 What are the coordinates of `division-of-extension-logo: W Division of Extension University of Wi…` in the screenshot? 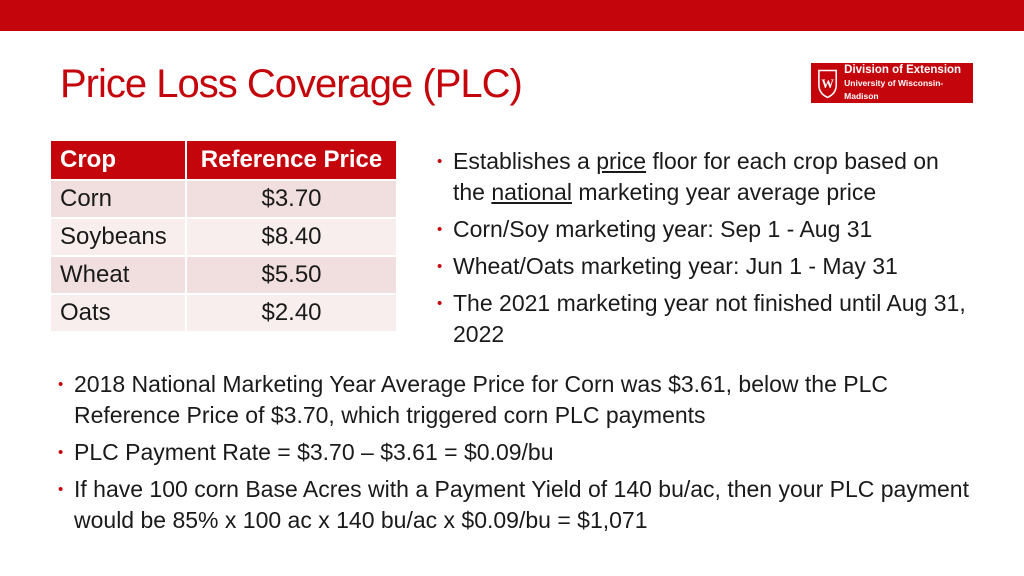 It's located at (892, 83).